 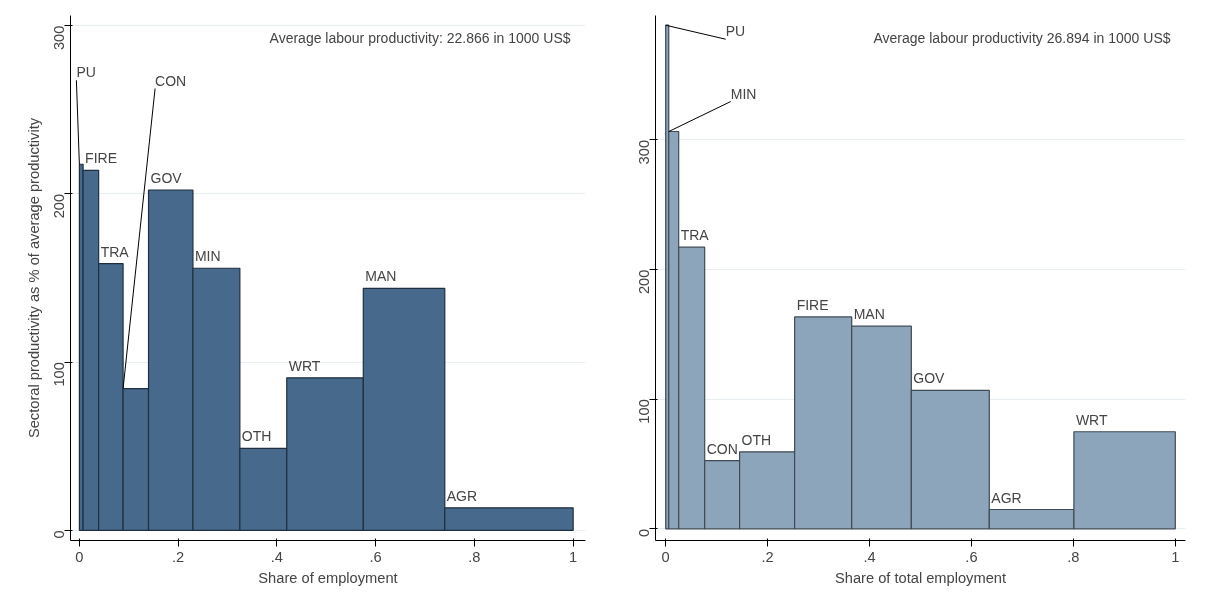 What do you see at coordinates (920, 577) in the screenshot?
I see `x-axis-title: Share of total employment` at bounding box center [920, 577].